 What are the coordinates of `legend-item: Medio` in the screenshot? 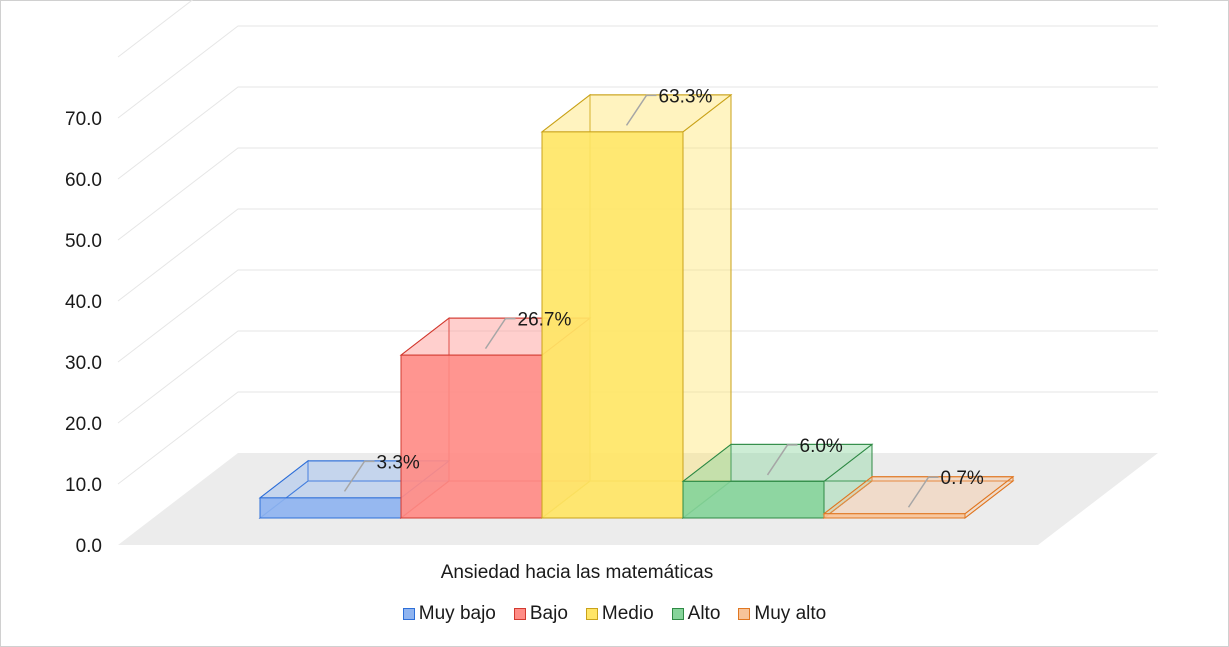 It's located at (619, 614).